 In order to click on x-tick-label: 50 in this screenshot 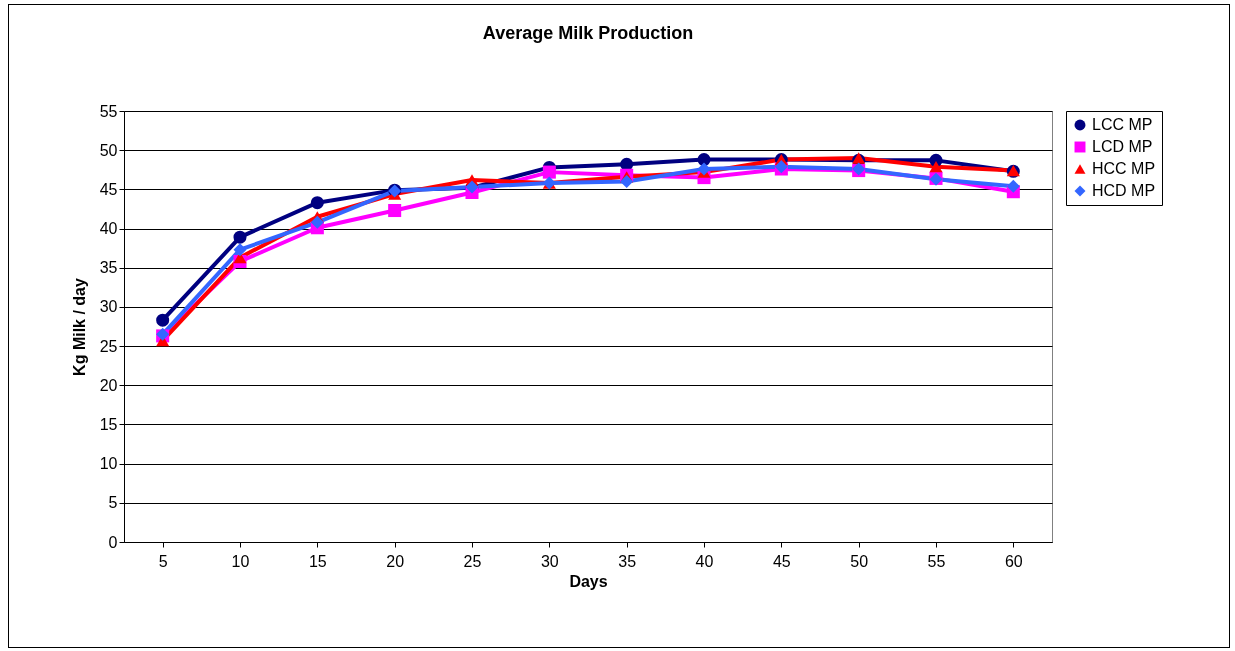, I will do `click(859, 561)`.